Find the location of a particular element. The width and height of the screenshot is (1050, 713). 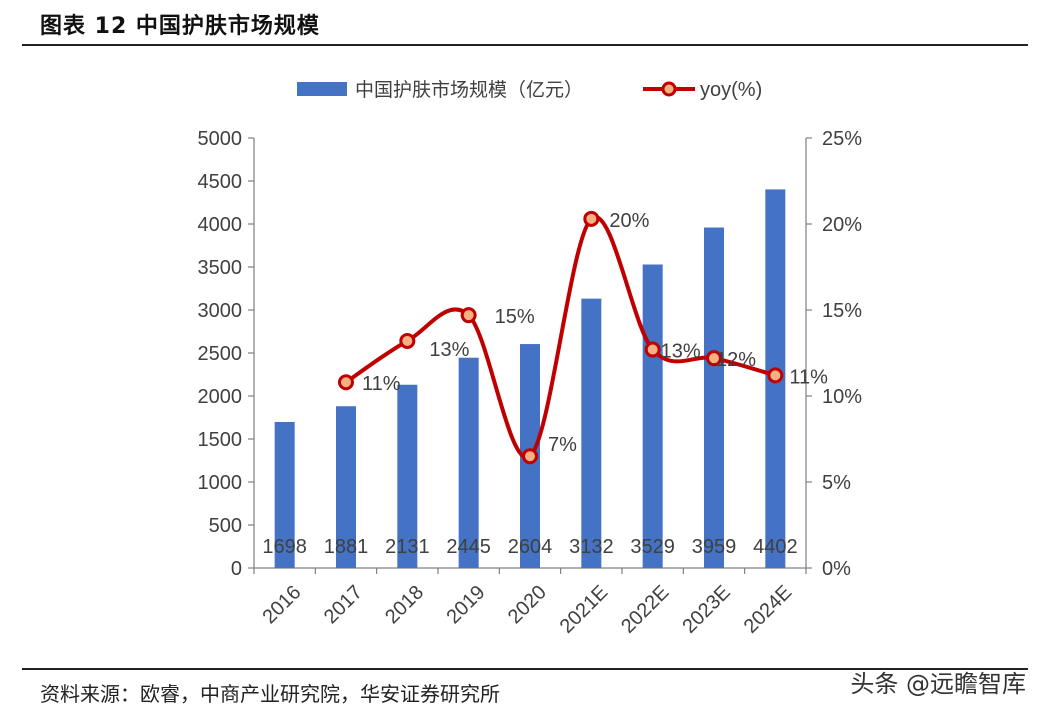

legend-bar-swatch is located at coordinates (322, 89).